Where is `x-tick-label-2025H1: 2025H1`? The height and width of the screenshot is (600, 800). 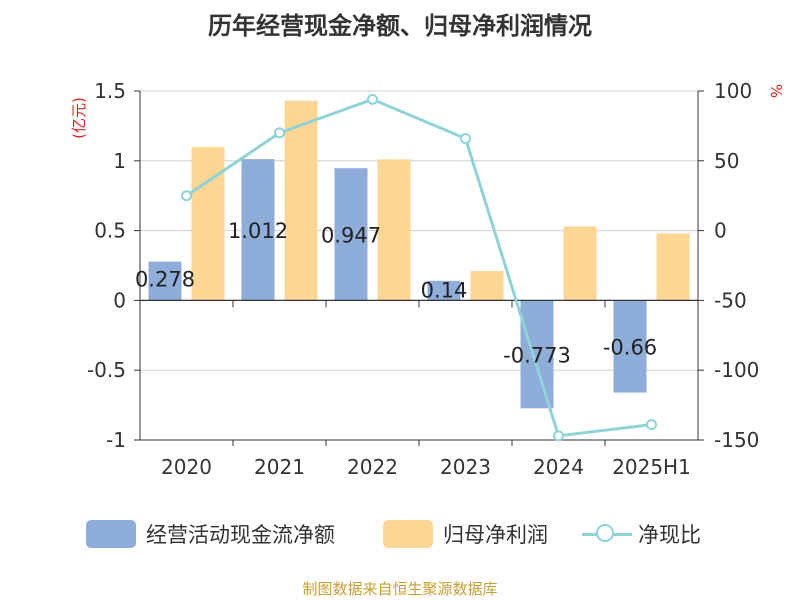
x-tick-label-2025H1: 2025H1 is located at coordinates (651, 467).